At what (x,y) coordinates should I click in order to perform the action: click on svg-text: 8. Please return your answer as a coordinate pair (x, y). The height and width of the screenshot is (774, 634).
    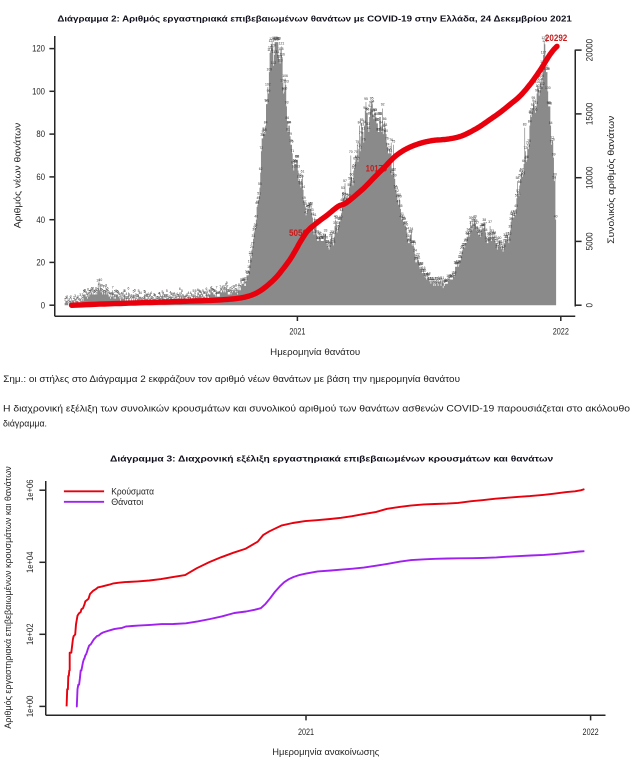
    Looking at the image, I should click on (236, 285).